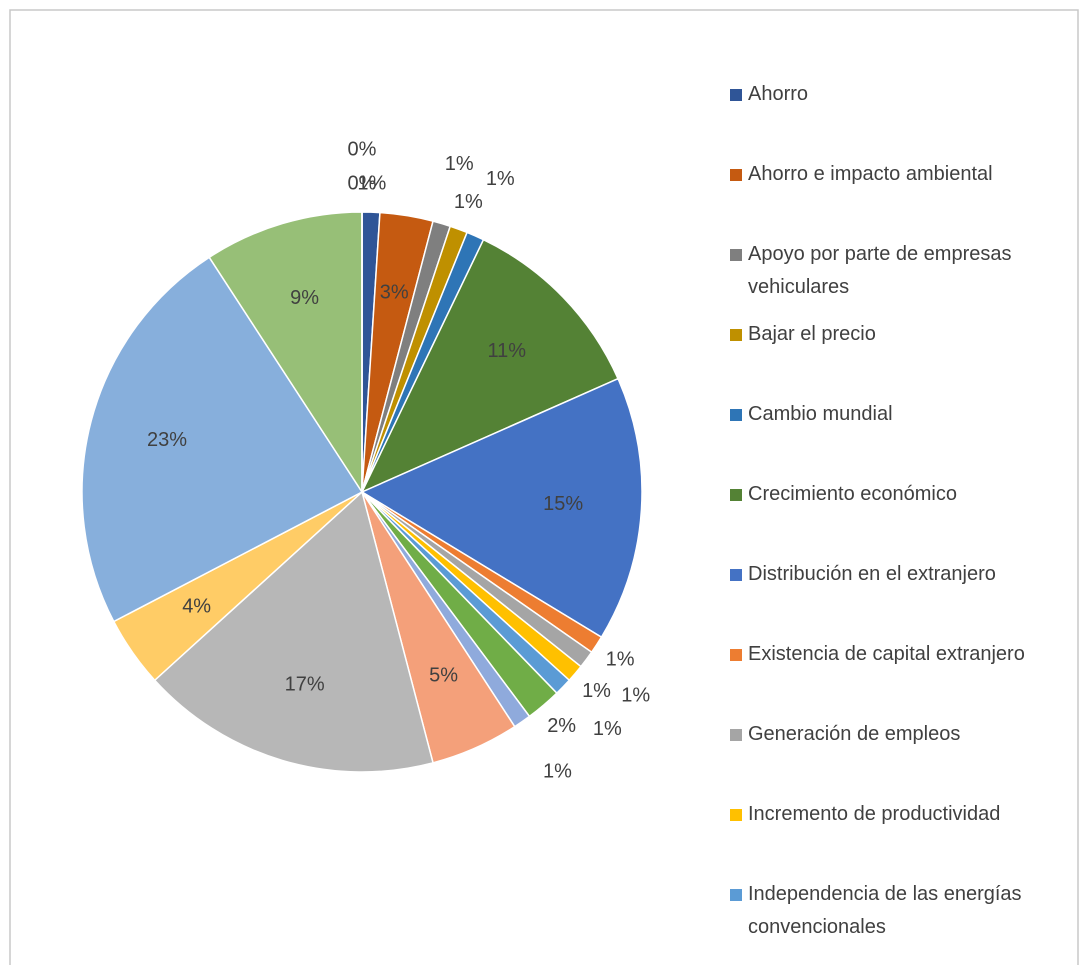 The image size is (1090, 965). Describe the element at coordinates (304, 298) in the screenshot. I see `data-label: 9%` at that location.